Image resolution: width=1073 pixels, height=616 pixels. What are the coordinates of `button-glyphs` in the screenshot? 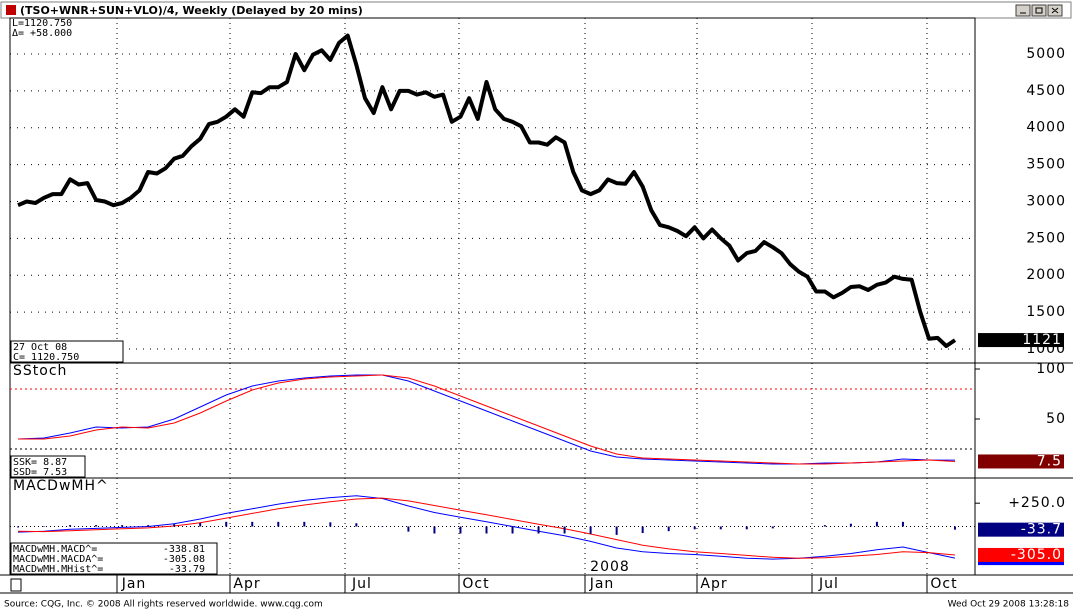 It's located at (1039, 10).